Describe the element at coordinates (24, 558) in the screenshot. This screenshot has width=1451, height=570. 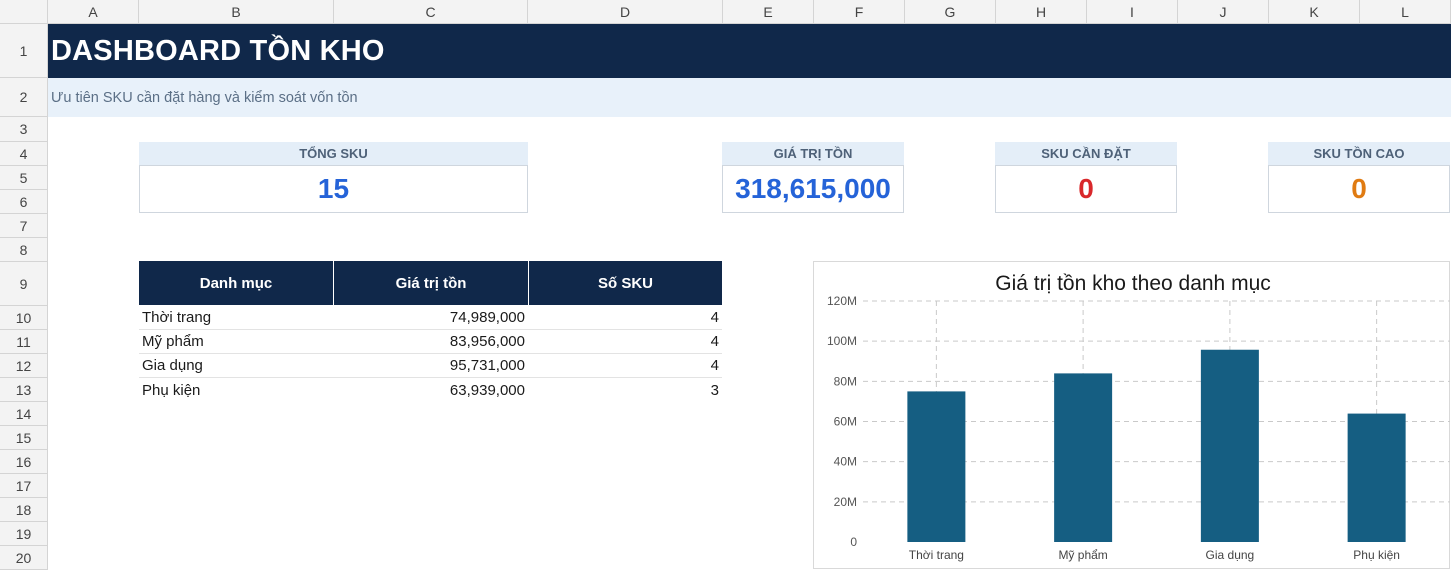
I see `row-header-20: 20` at that location.